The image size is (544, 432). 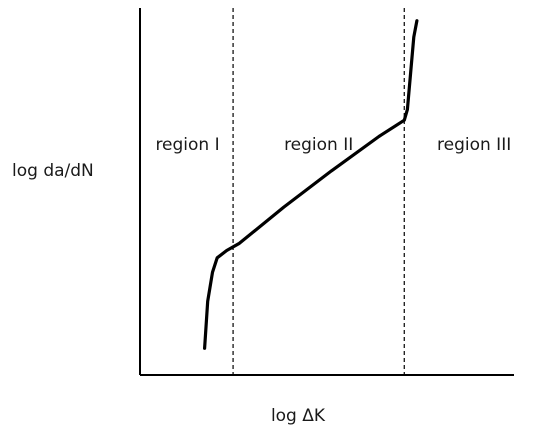 I want to click on region-label-1: region I, so click(x=187, y=145).